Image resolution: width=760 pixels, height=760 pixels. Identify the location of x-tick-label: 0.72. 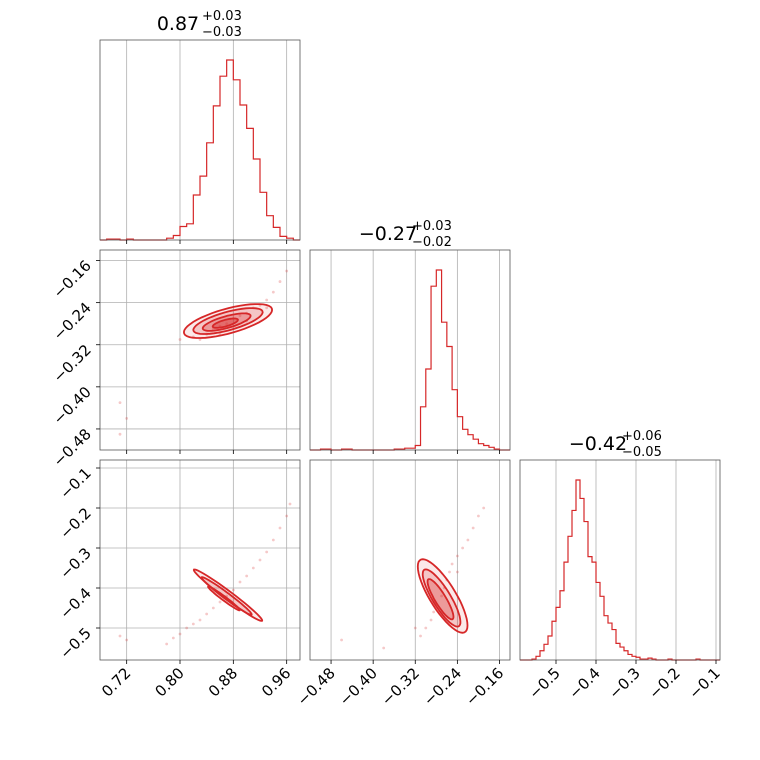
(116, 682).